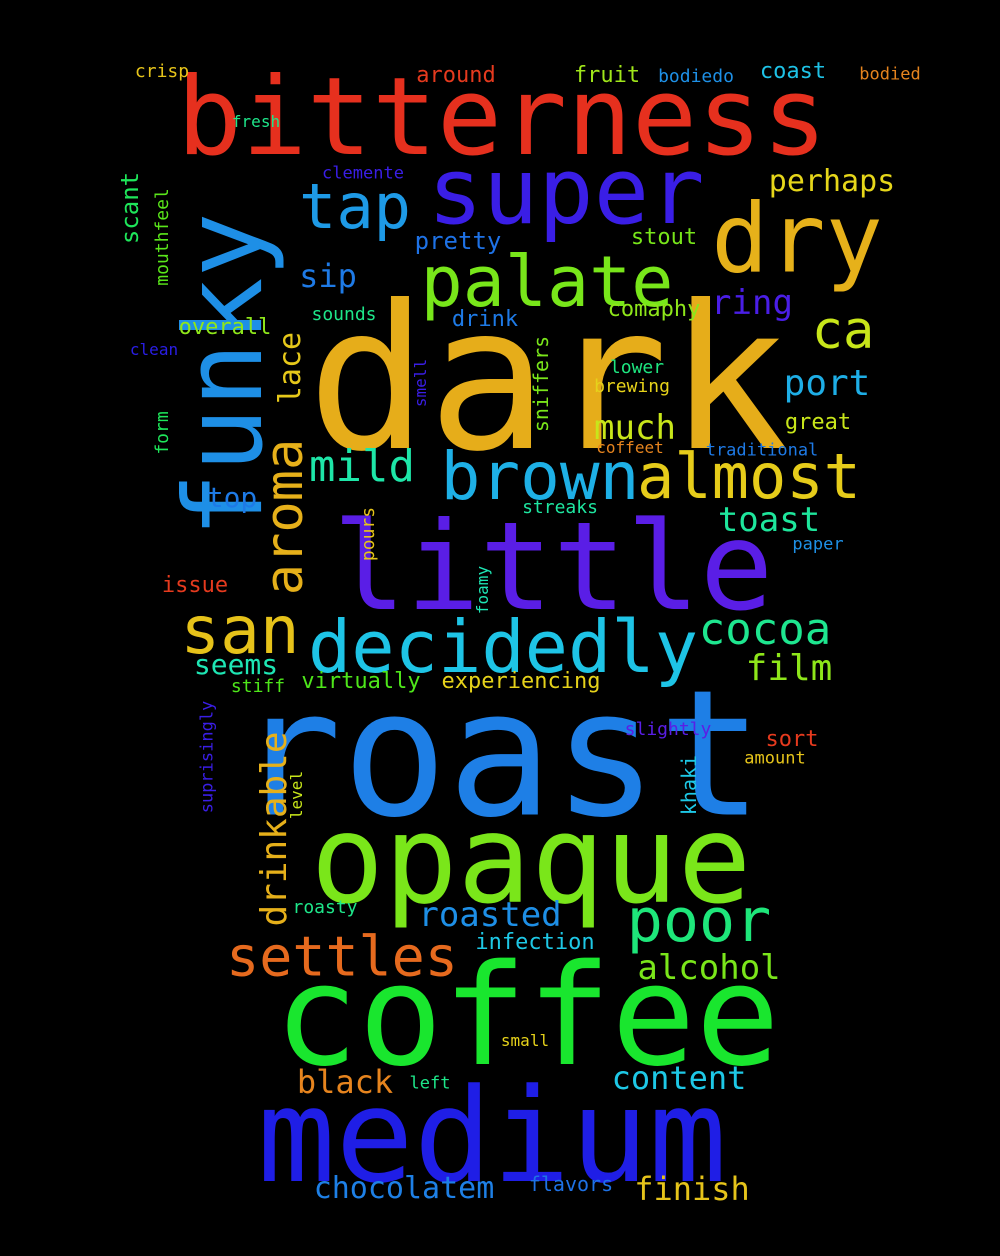  What do you see at coordinates (696, 76) in the screenshot?
I see `word-bodiedo: bodiedo` at bounding box center [696, 76].